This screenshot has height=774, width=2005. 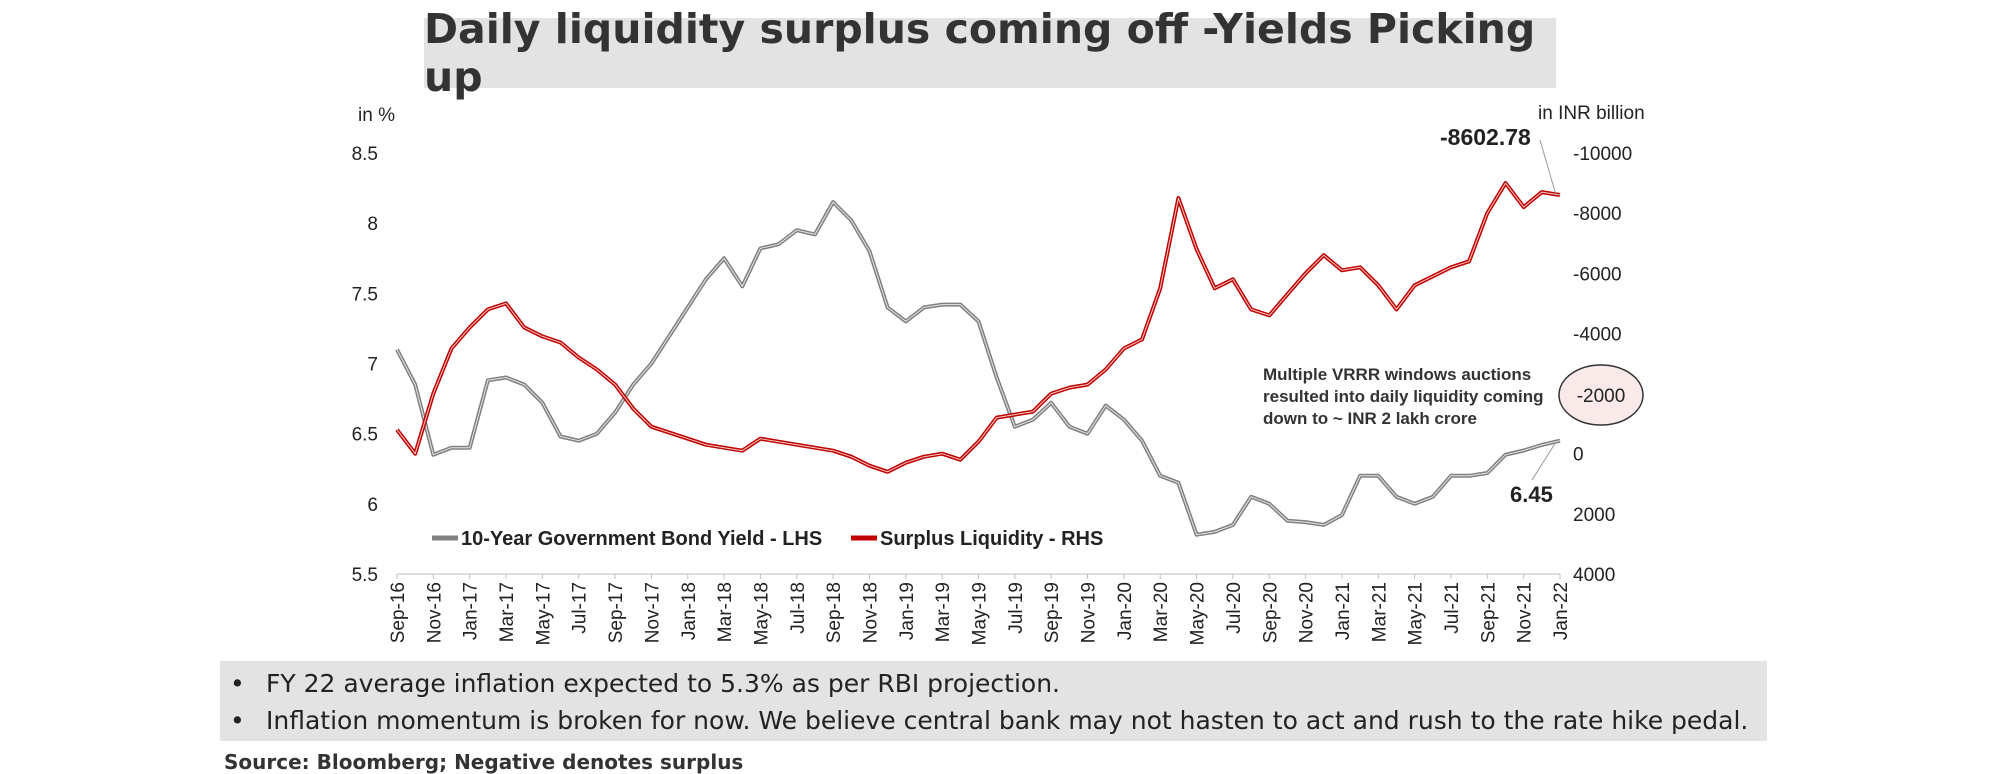 I want to click on vrrr-note-line: down to ~ INR 2 lakh crore, so click(x=1370, y=418).